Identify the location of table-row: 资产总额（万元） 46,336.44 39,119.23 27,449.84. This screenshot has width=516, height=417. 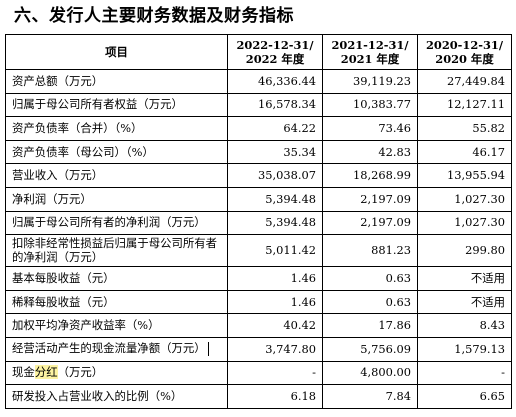
(258, 81).